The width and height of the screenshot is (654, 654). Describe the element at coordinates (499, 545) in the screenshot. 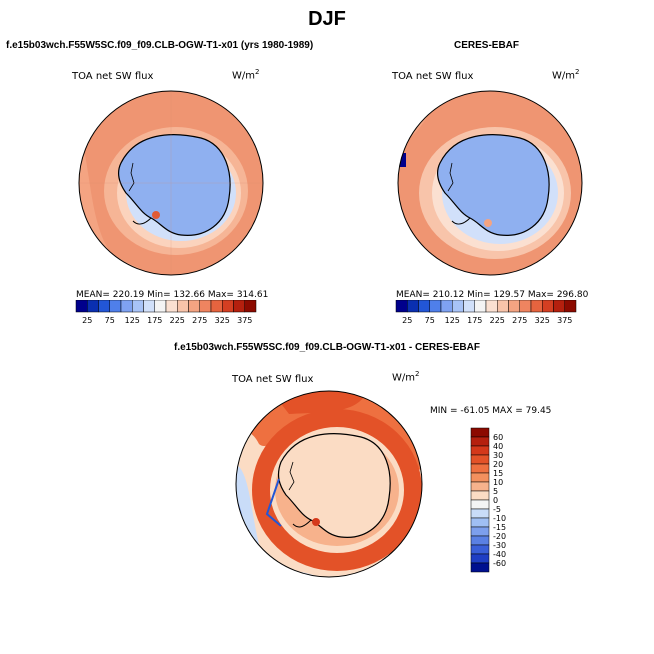

I see `colorbar-tick-label: -30` at that location.